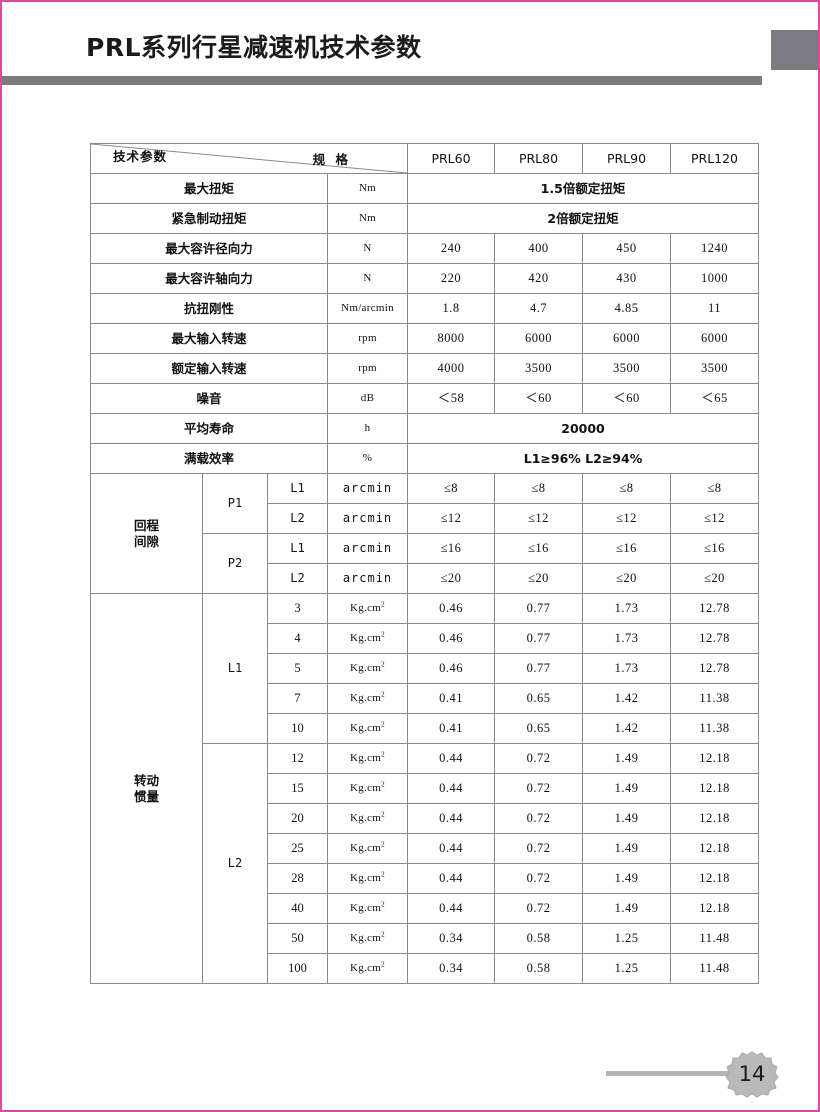 The height and width of the screenshot is (1112, 820). What do you see at coordinates (626, 518) in the screenshot?
I see `backlash-value-3: ≤12` at bounding box center [626, 518].